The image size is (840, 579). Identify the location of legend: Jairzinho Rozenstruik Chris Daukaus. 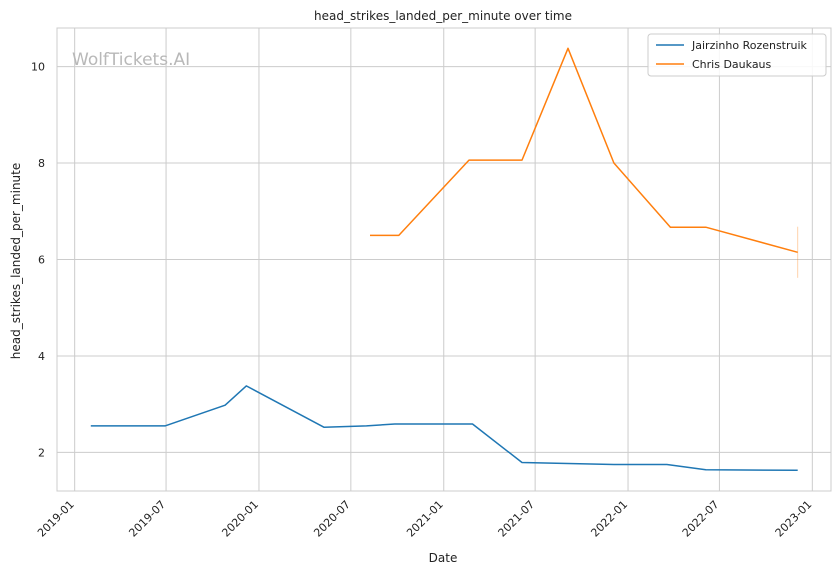
(737, 55).